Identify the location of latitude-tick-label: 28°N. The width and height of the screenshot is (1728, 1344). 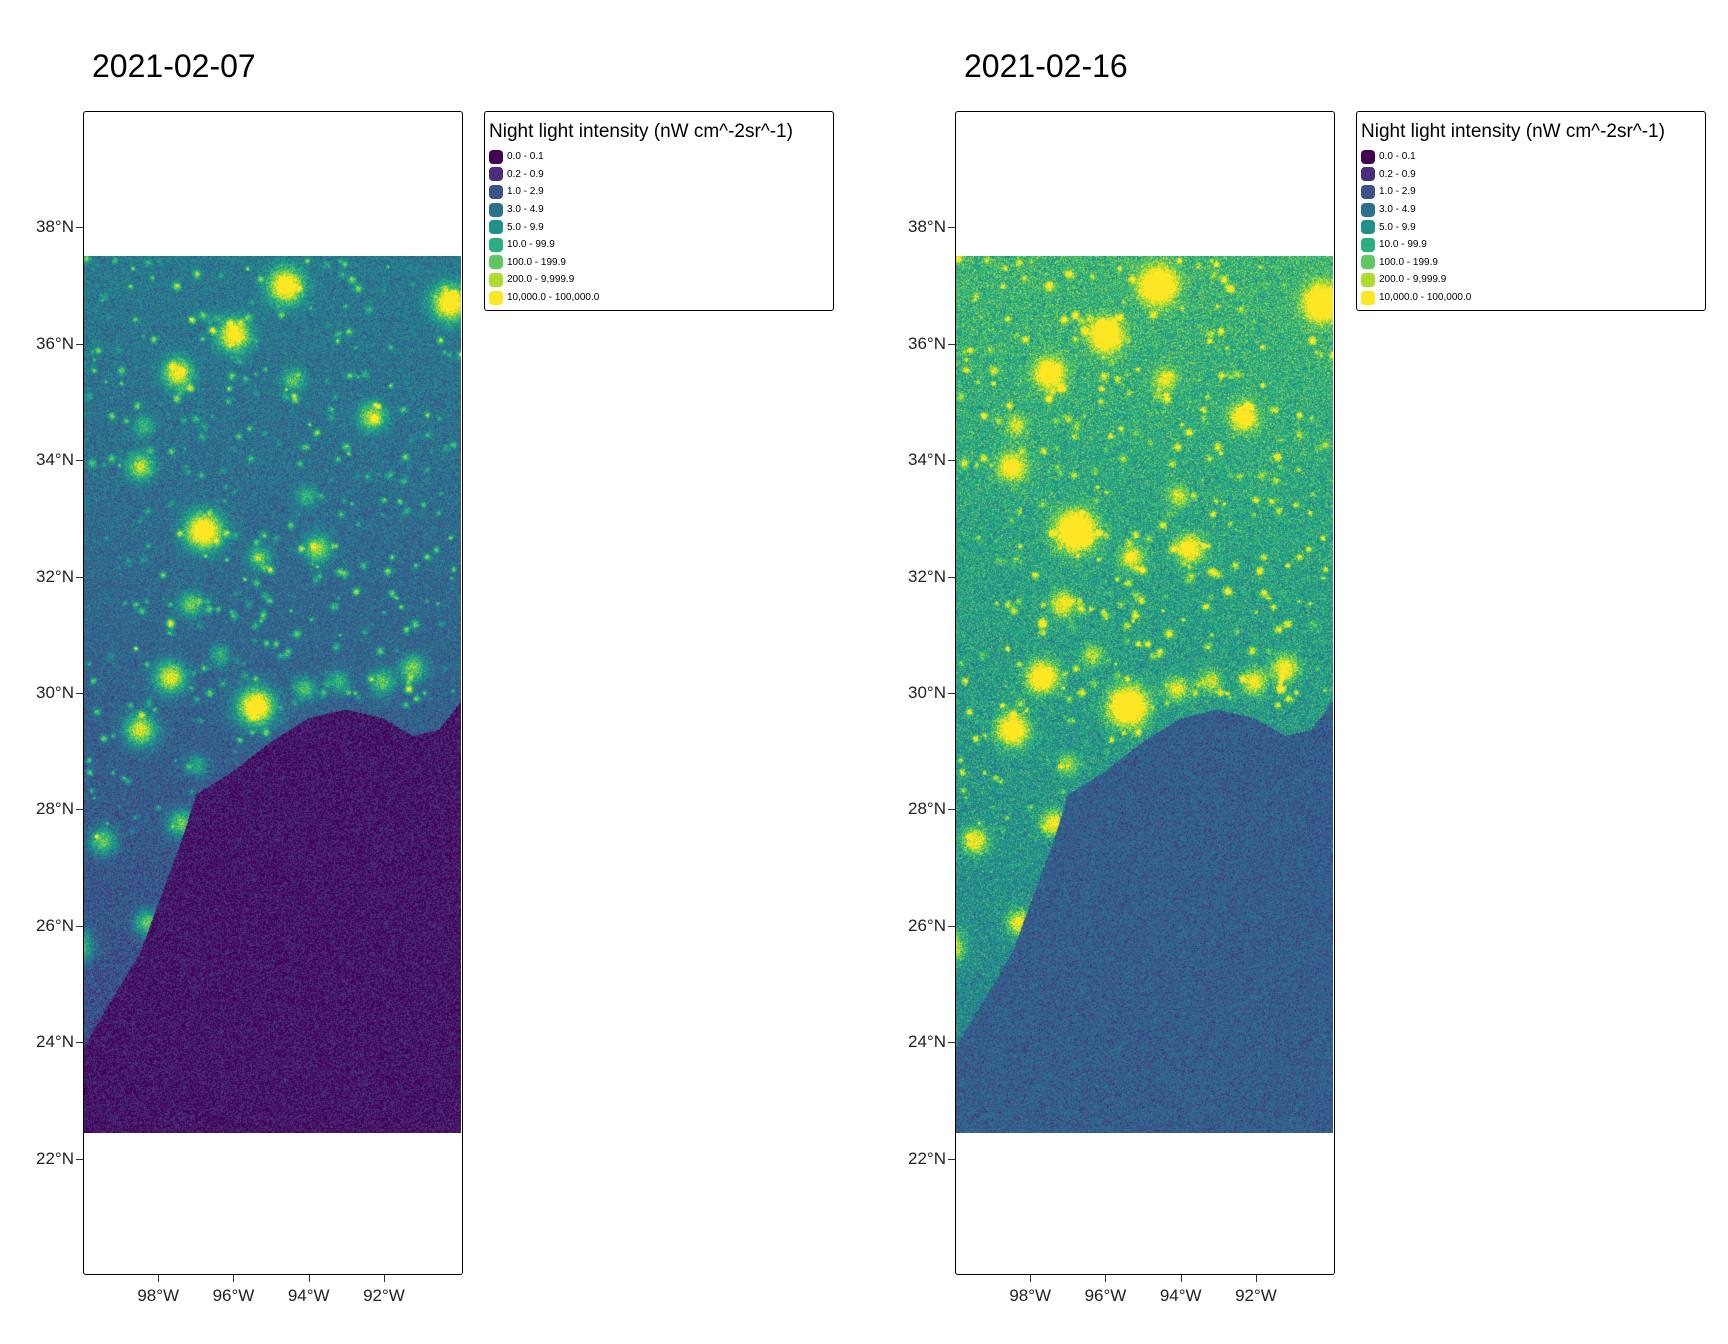
(55, 809).